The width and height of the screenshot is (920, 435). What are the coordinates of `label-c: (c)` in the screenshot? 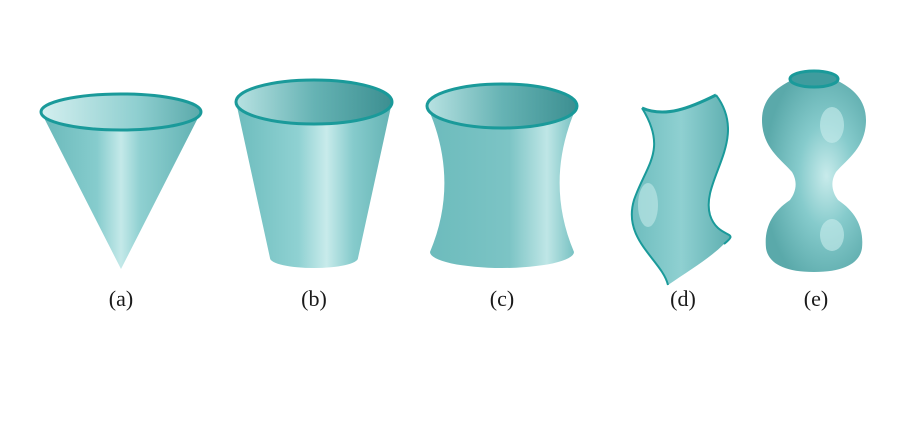 It's located at (502, 298).